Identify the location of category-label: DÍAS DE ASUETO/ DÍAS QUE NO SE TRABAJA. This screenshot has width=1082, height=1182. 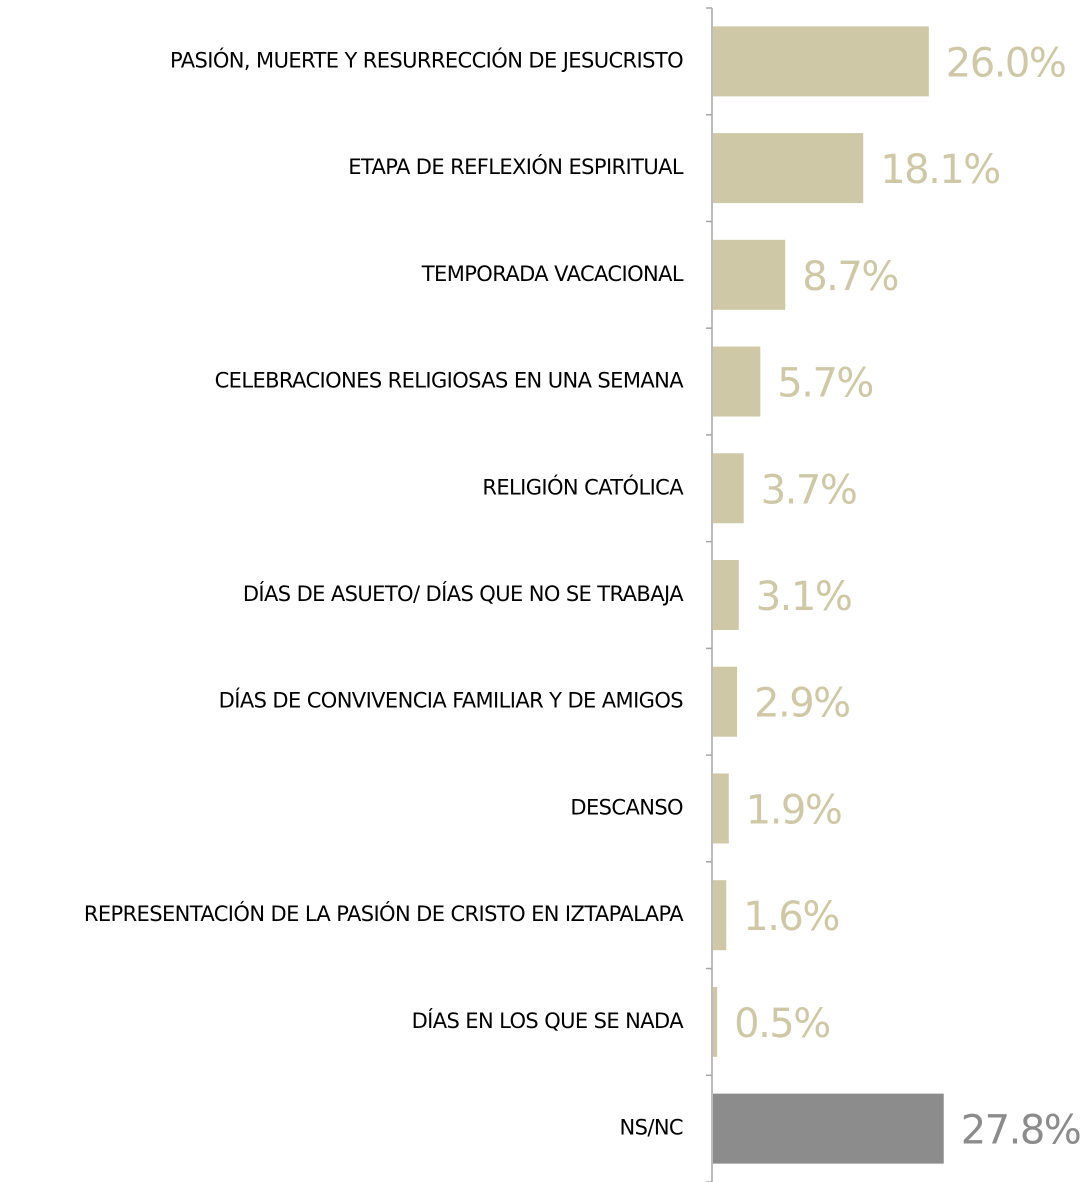
(463, 593).